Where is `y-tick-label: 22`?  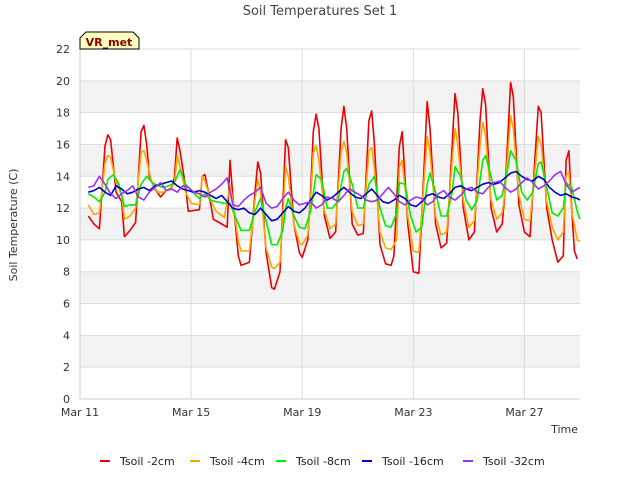 y-tick-label: 22 is located at coordinates (63, 49).